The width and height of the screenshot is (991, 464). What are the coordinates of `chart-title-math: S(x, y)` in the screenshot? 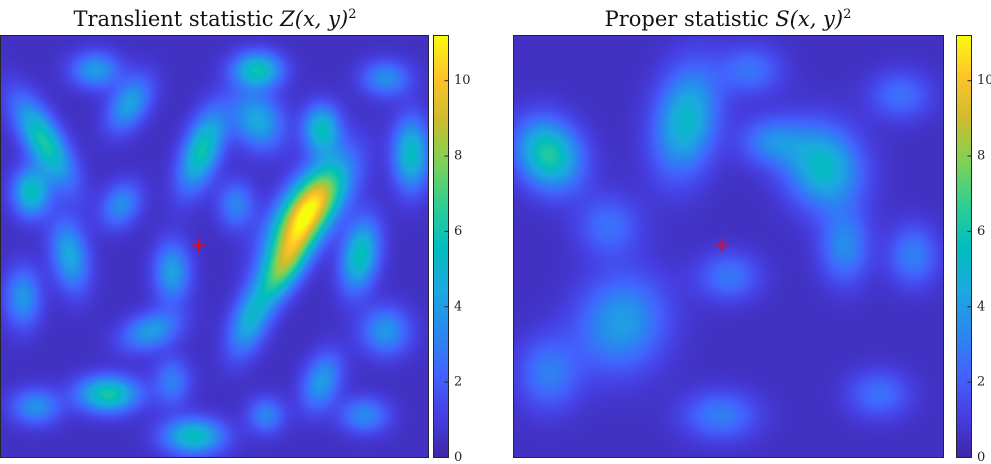 It's located at (809, 19).